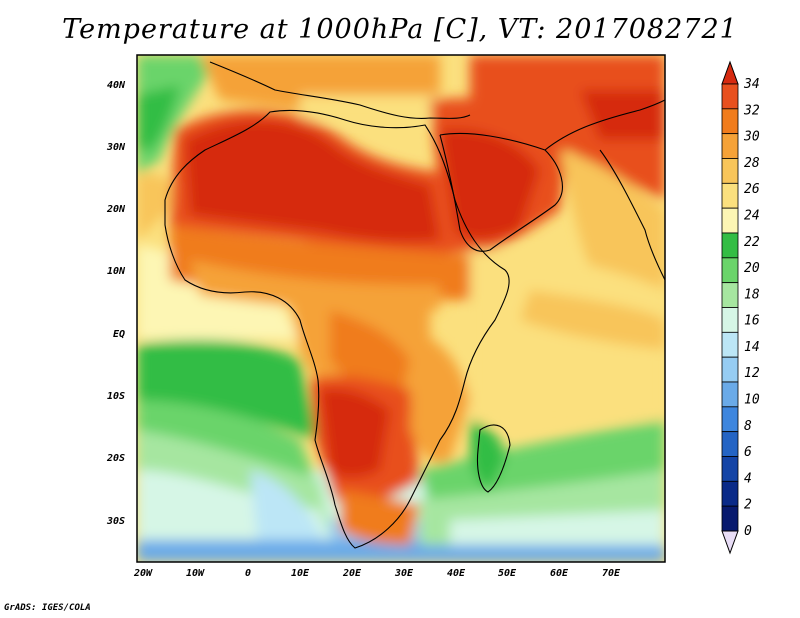 The width and height of the screenshot is (800, 618). I want to click on y-tick-10n: 10N, so click(116, 271).